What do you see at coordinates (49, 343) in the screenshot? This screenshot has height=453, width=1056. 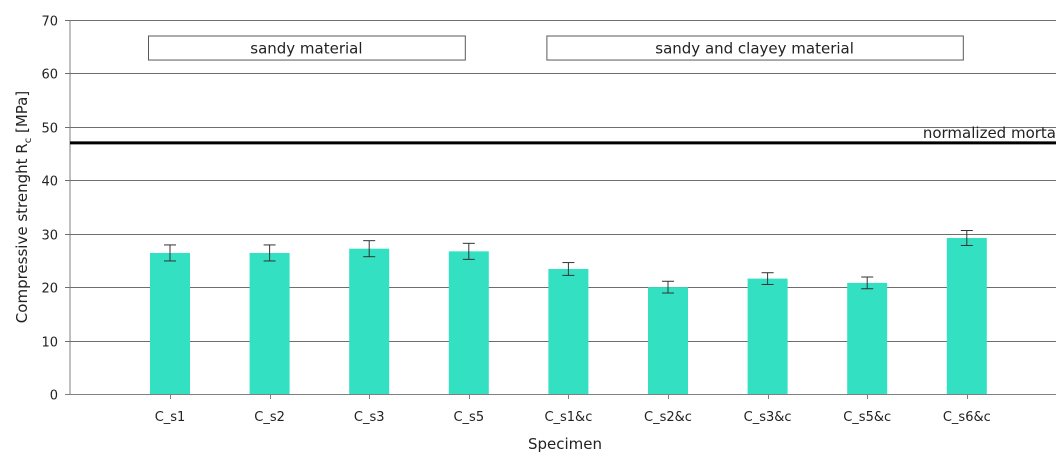 I see `y-tick-label: 10` at bounding box center [49, 343].